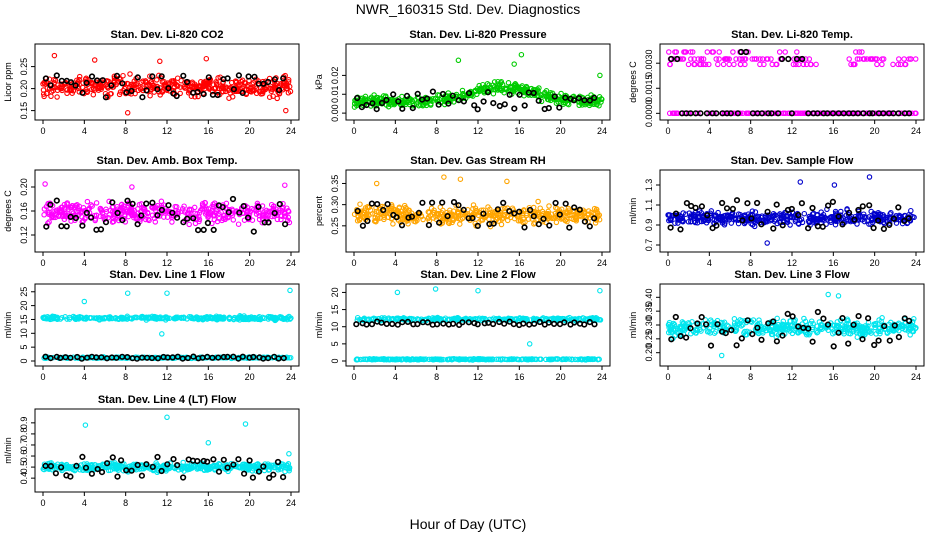 Image resolution: width=936 pixels, height=540 pixels. I want to click on x-tick-label: 4, so click(395, 377).